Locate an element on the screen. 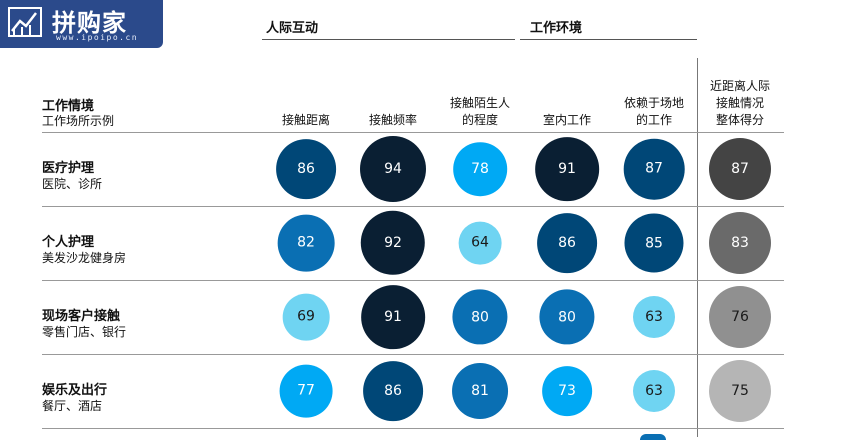 Image resolution: width=851 pixels, height=440 pixels. score-bubble: 75 is located at coordinates (740, 391).